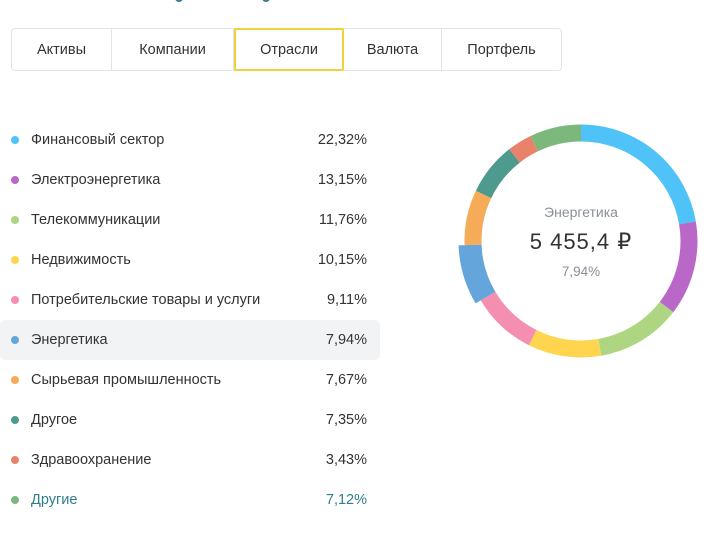 The width and height of the screenshot is (724, 548). I want to click on sector-name: Сырьевая промышленность, so click(126, 380).